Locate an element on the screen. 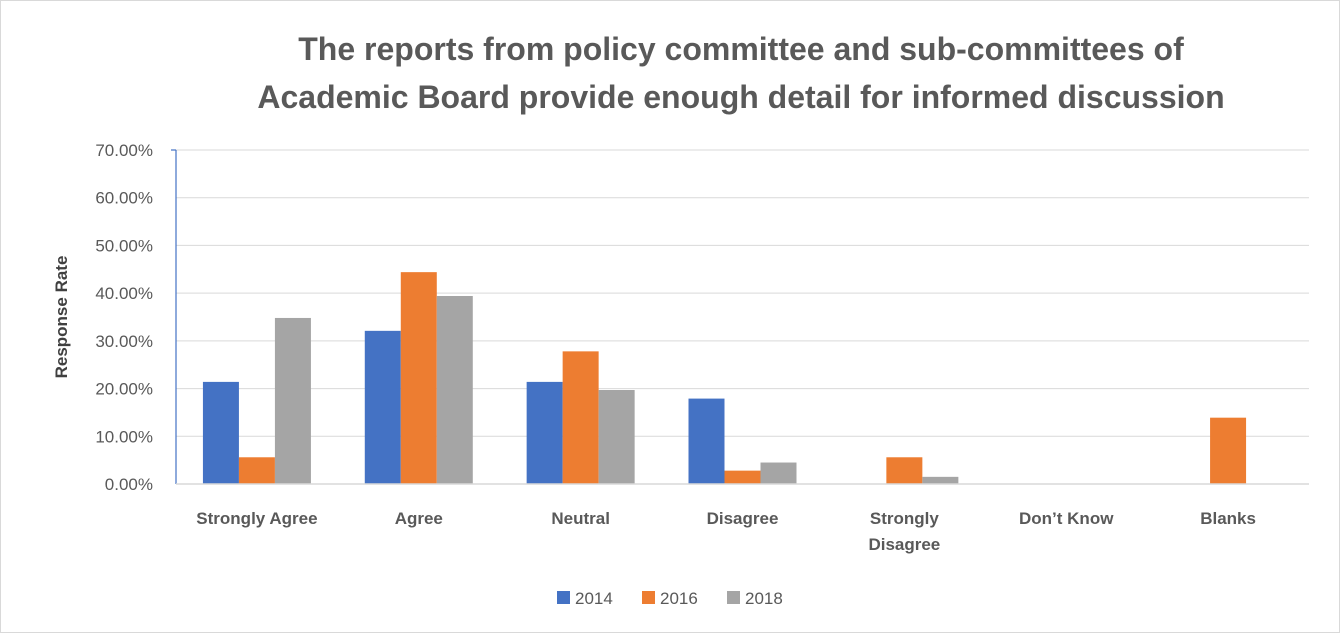 The image size is (1340, 633). x-category-label: Don’t Know is located at coordinates (1066, 518).